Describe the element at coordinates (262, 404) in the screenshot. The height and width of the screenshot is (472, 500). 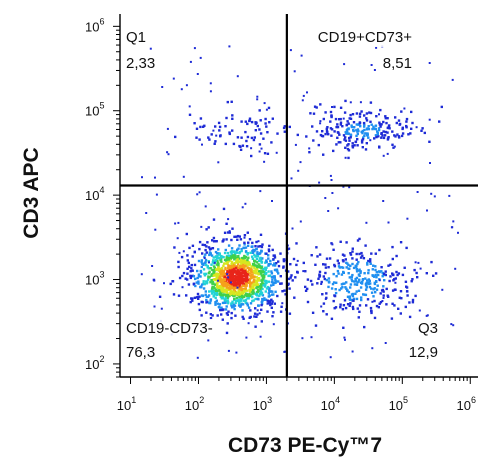
I see `x-tick-label: 103` at that location.